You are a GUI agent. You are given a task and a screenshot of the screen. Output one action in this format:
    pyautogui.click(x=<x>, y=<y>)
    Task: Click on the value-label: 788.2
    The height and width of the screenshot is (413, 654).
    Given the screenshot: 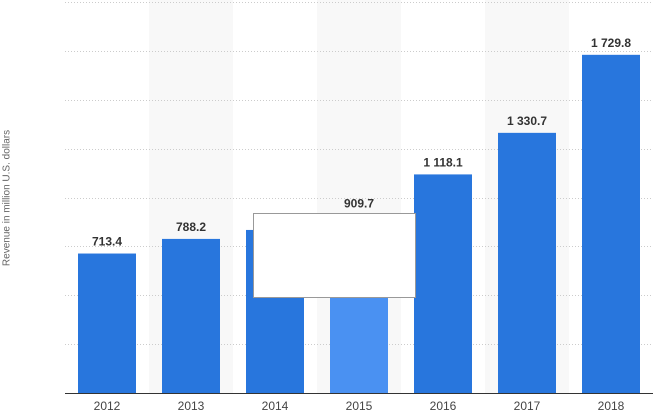 What is the action you would take?
    pyautogui.click(x=191, y=227)
    